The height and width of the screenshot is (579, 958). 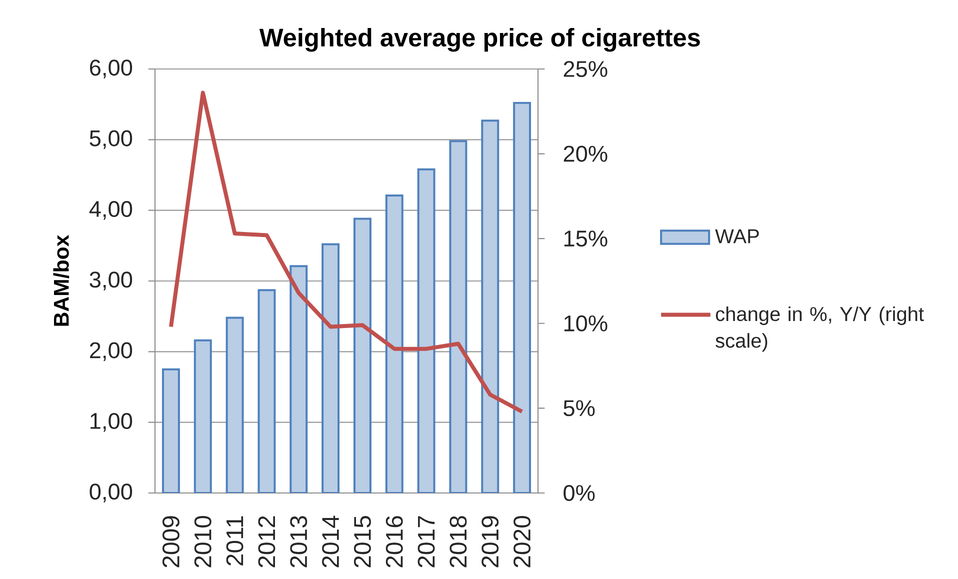 I want to click on x-tick-label: 2016, so click(x=394, y=542).